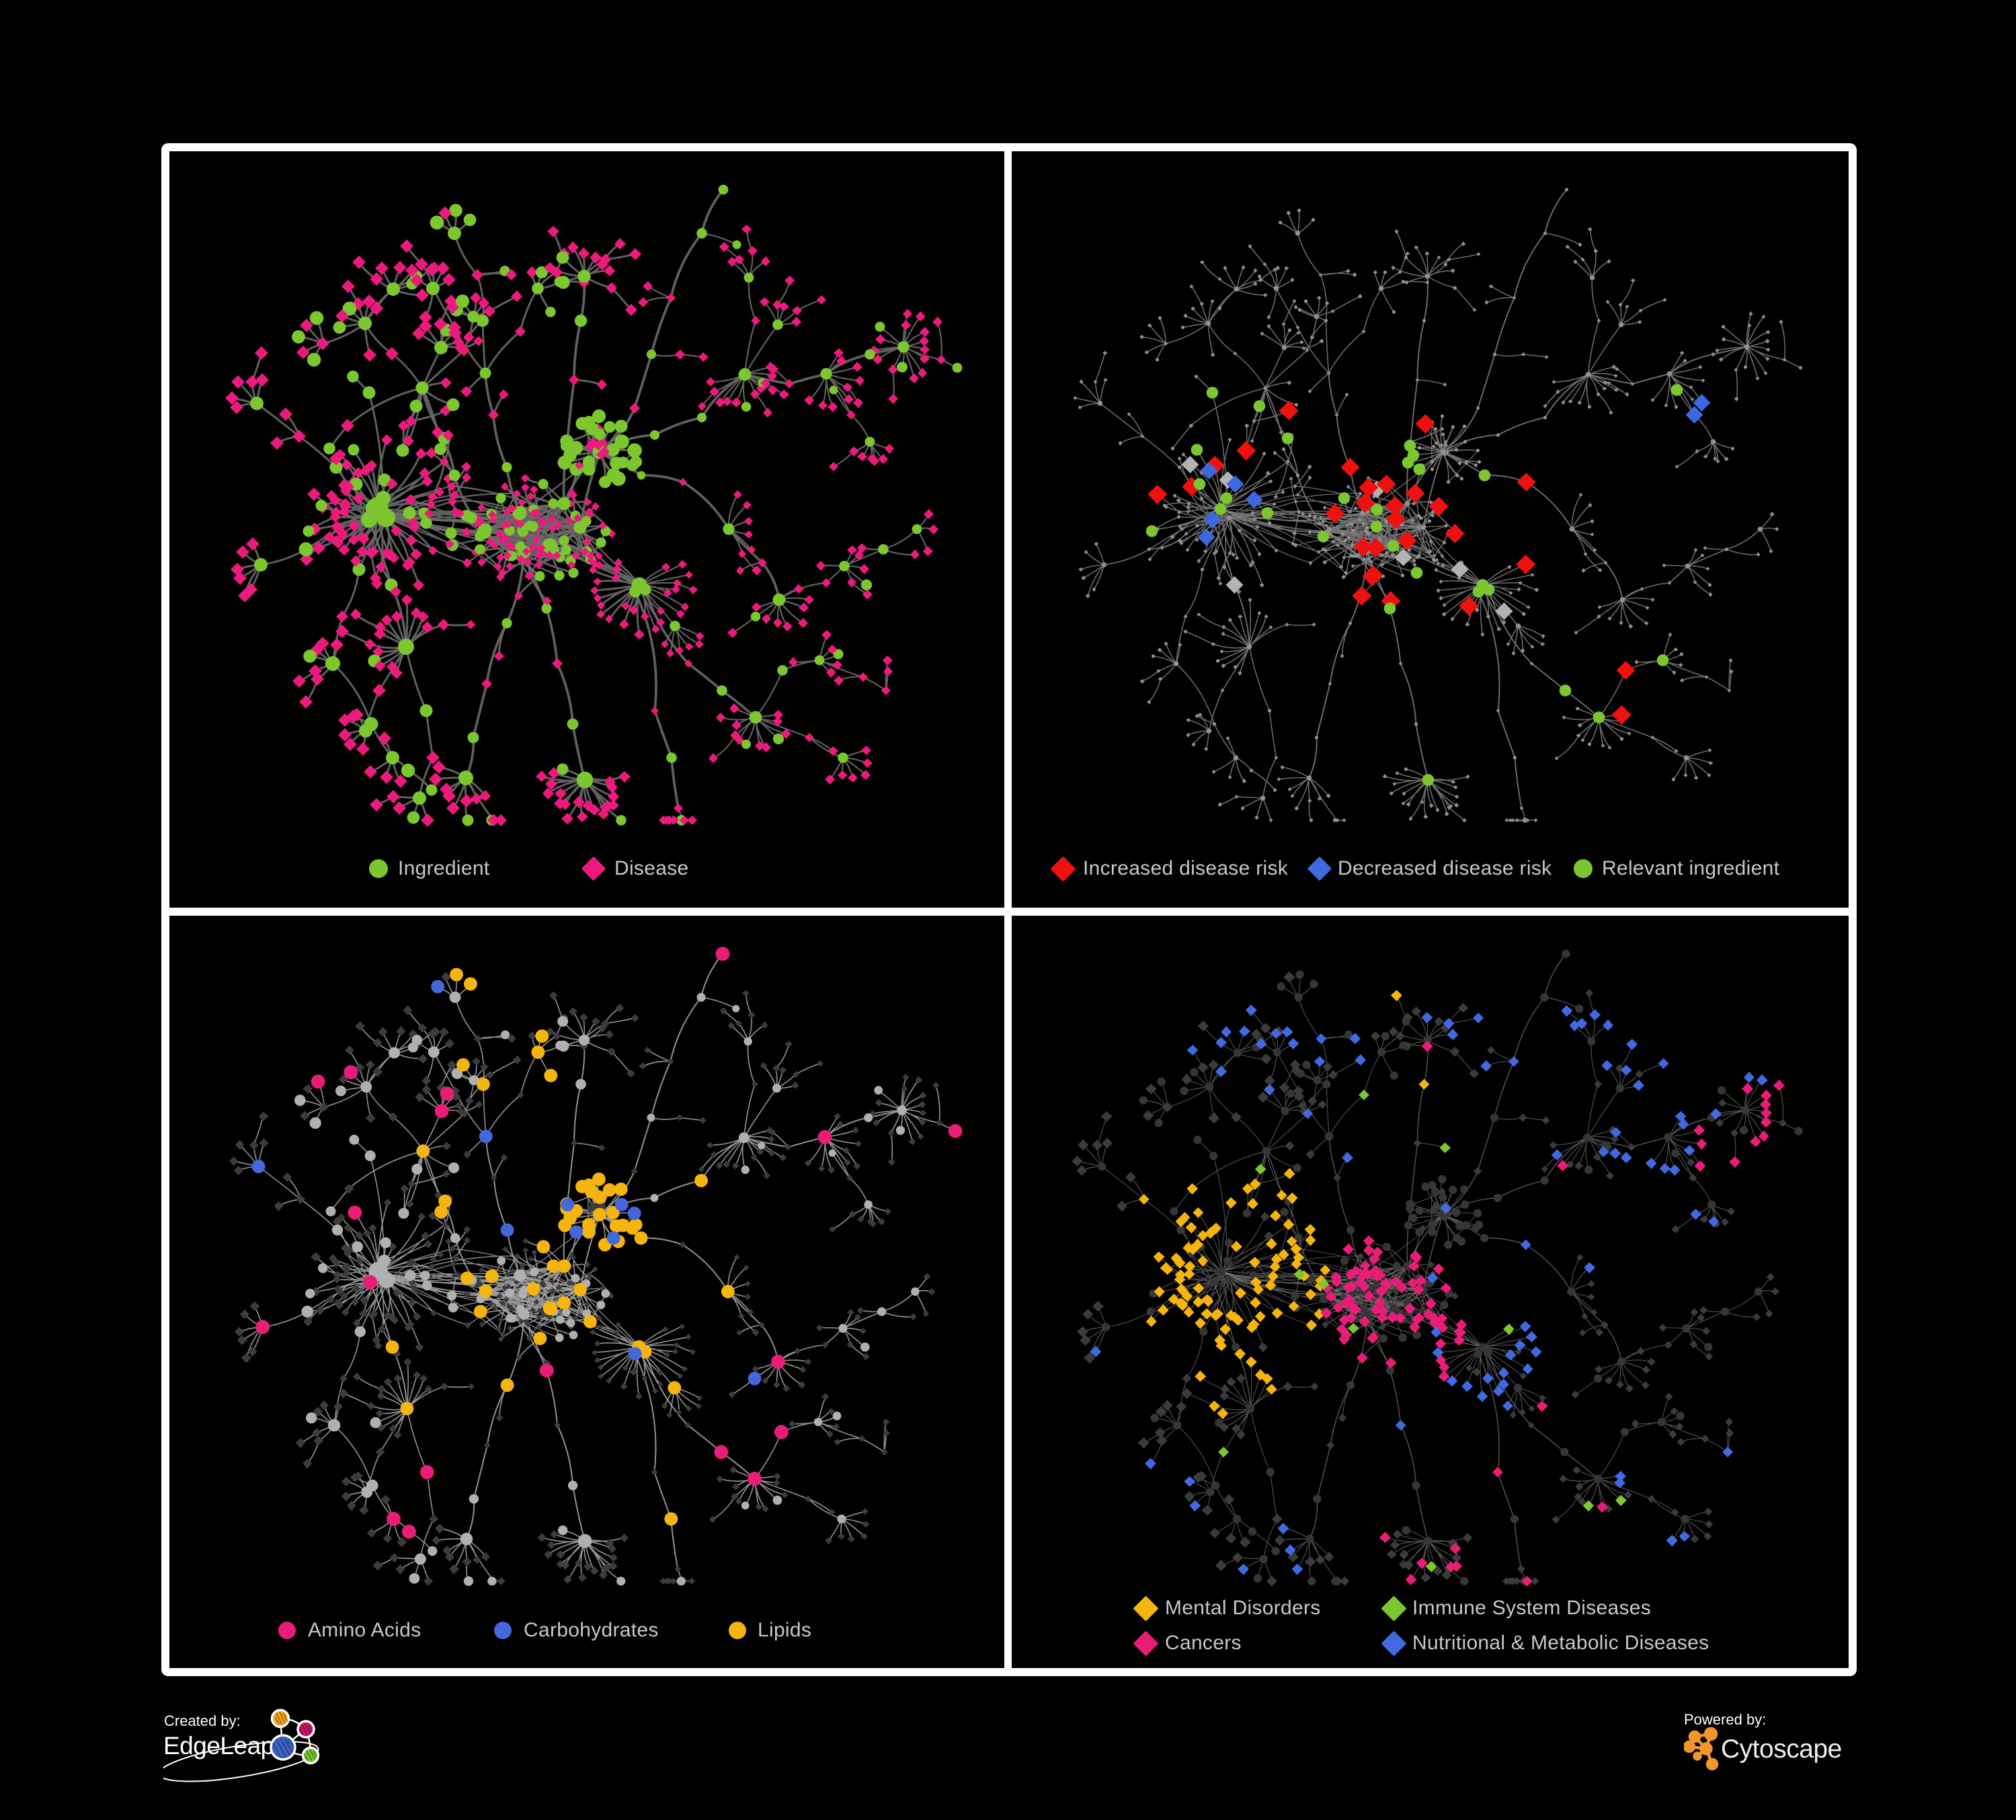  I want to click on svg-text: Cytoscape, so click(1781, 1749).